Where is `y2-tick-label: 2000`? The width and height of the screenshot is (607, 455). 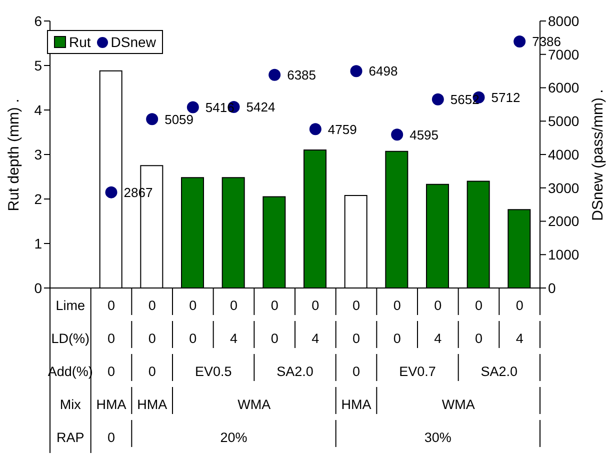
y2-tick-label: 2000 is located at coordinates (564, 221).